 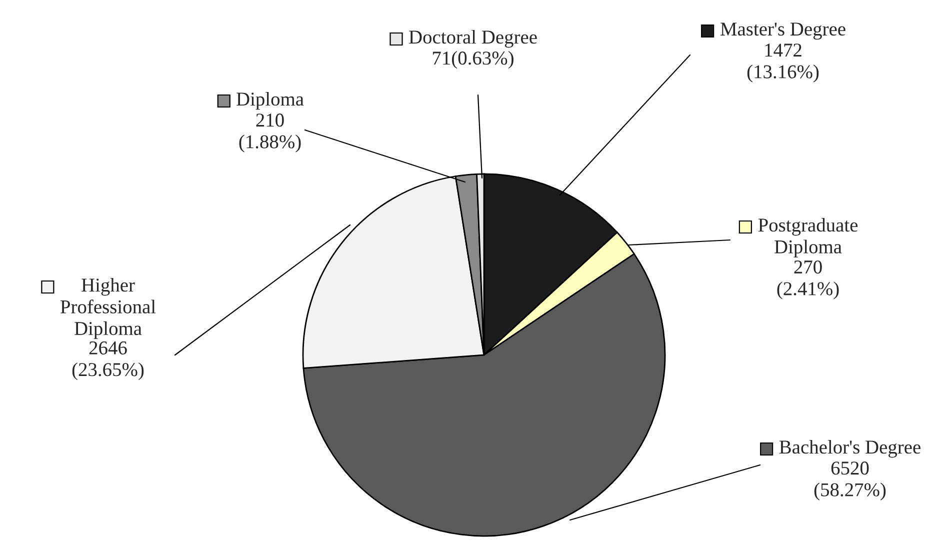 What do you see at coordinates (473, 39) in the screenshot?
I see `legend-label: Doctoral Degree` at bounding box center [473, 39].